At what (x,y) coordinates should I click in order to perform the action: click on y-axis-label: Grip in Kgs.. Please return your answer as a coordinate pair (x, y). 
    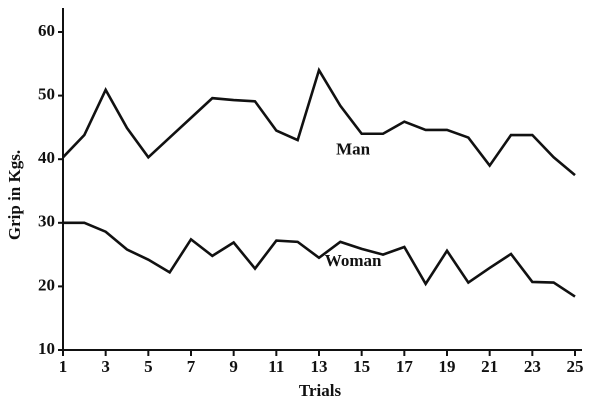
    Looking at the image, I should click on (14, 195).